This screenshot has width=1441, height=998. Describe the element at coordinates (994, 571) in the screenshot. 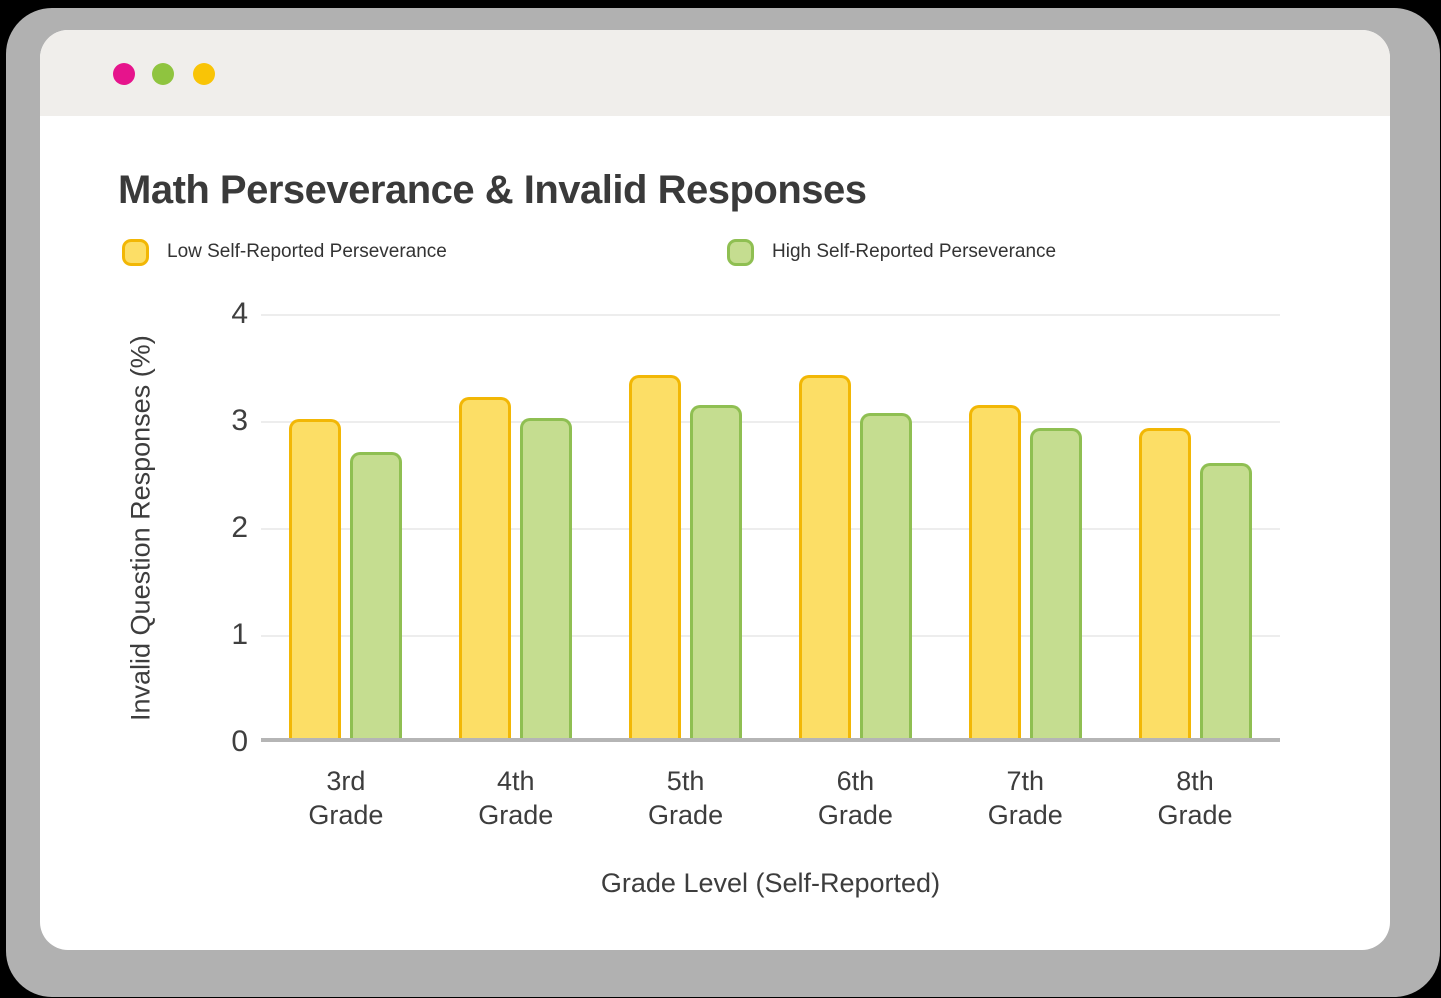

I see `bar-7th-grade-low` at that location.